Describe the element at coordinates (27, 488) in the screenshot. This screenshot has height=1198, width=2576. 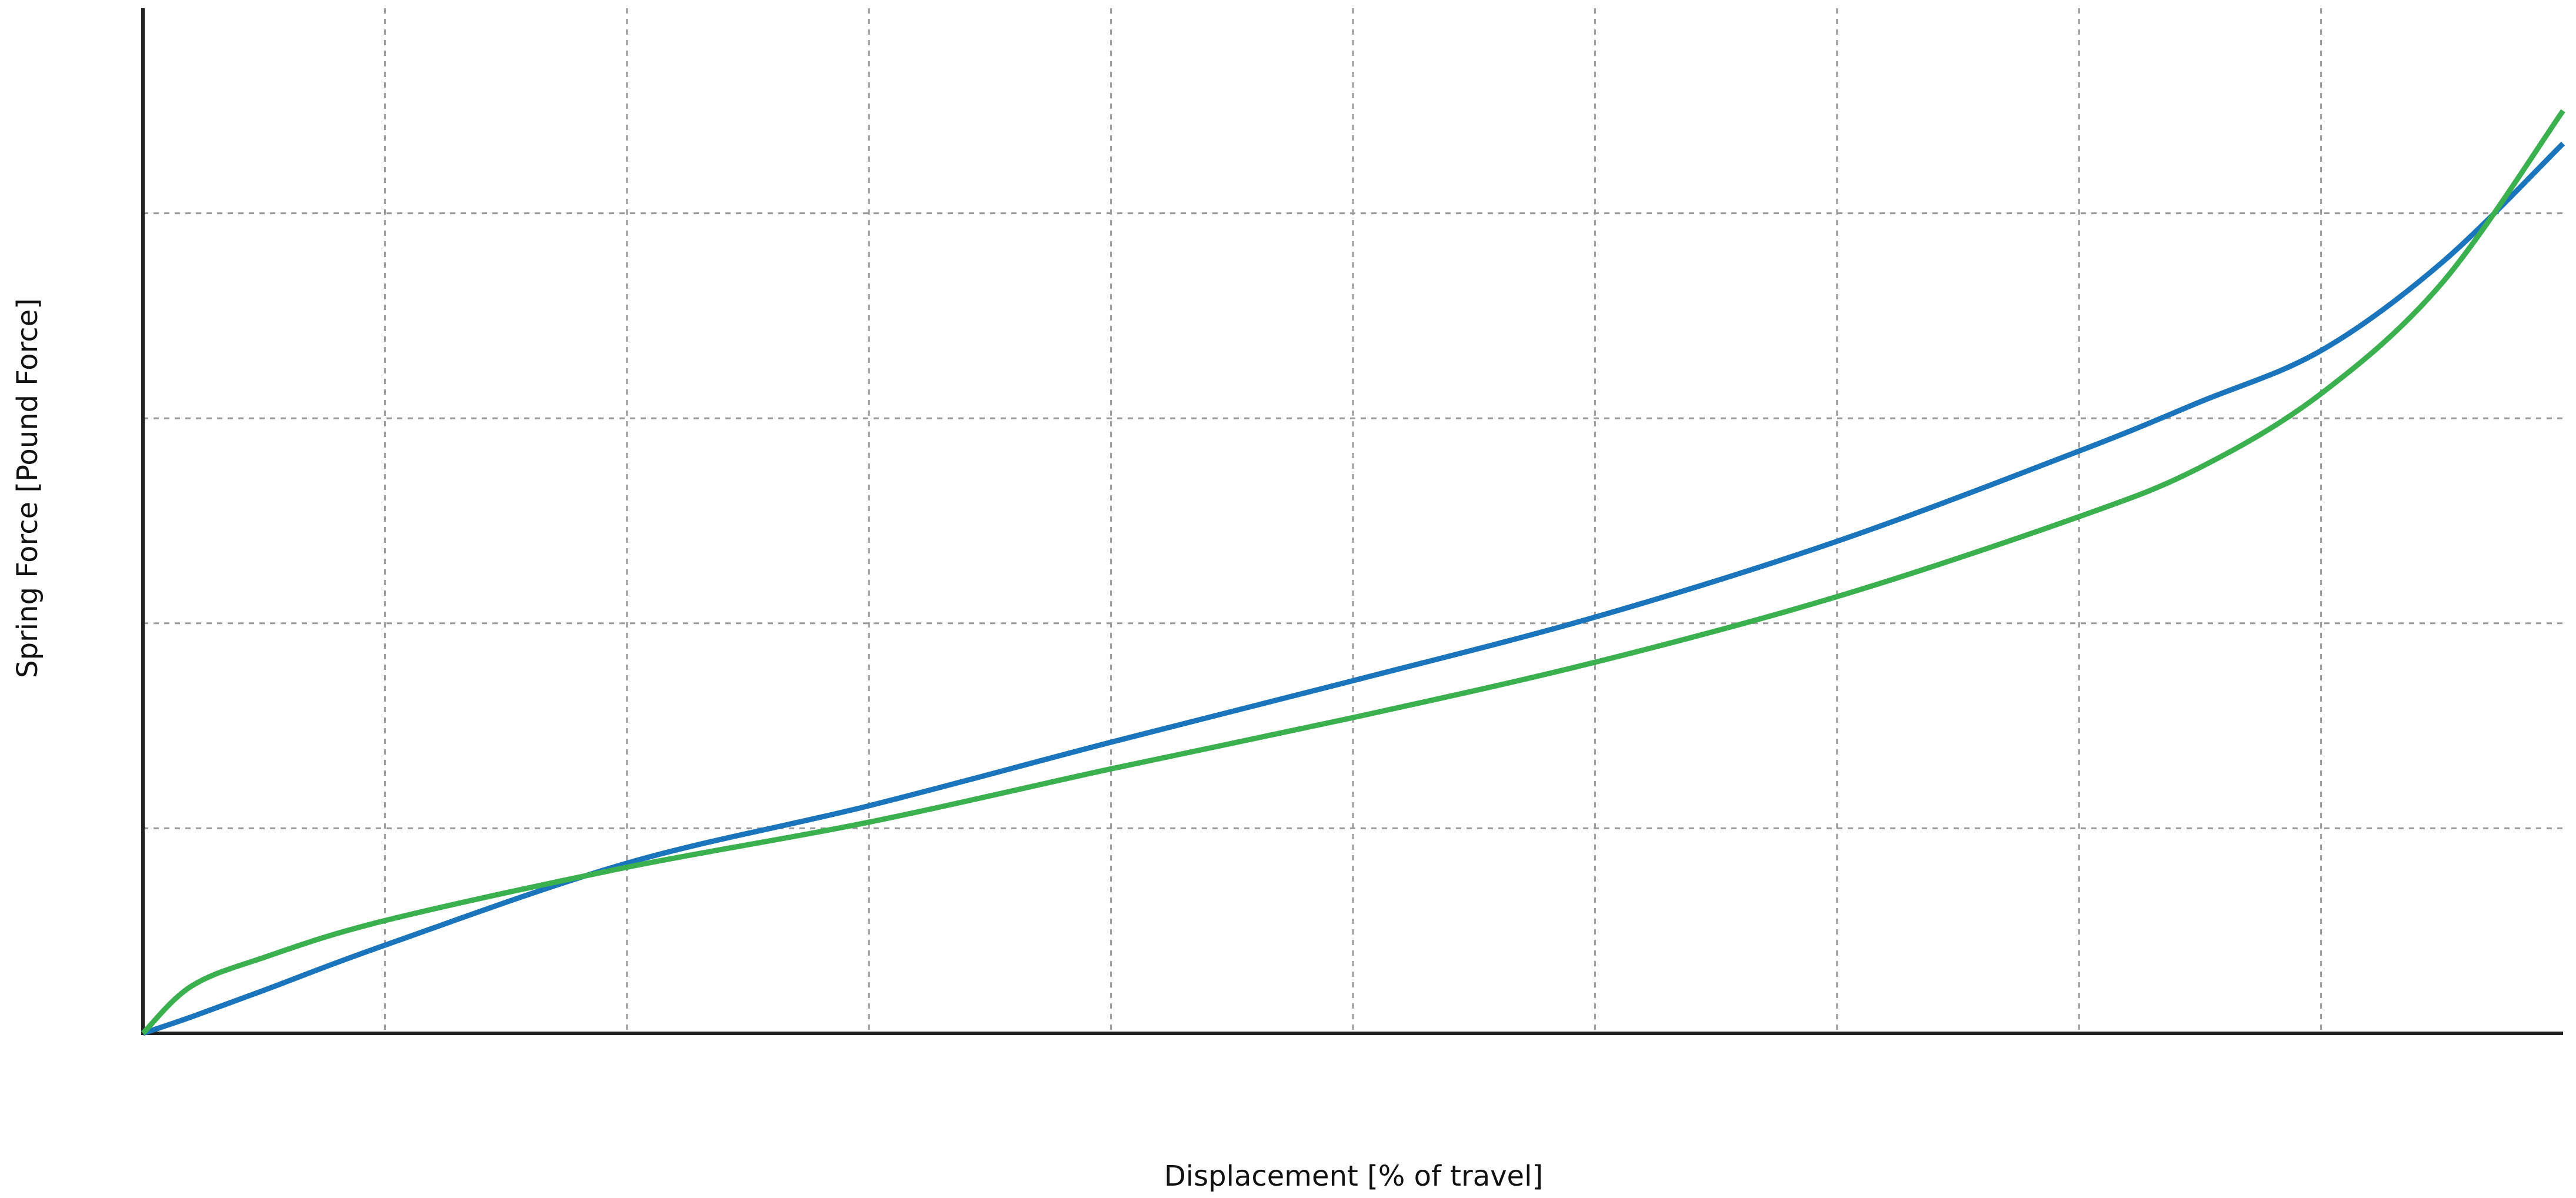
I see `y-axis-label: Spring Force [Pound Force]` at that location.